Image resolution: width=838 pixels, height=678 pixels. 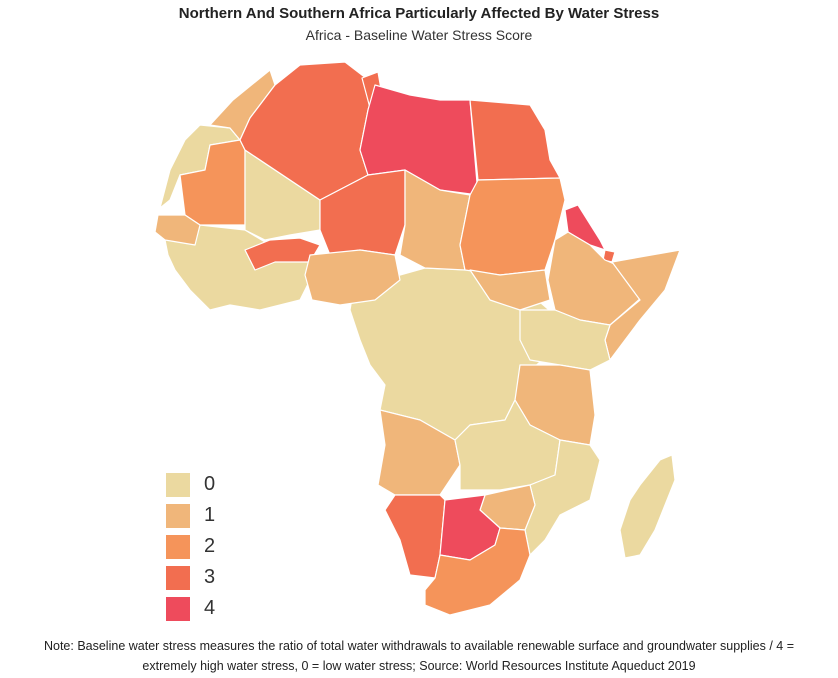 What do you see at coordinates (177, 230) in the screenshot?
I see `region-senegal` at bounding box center [177, 230].